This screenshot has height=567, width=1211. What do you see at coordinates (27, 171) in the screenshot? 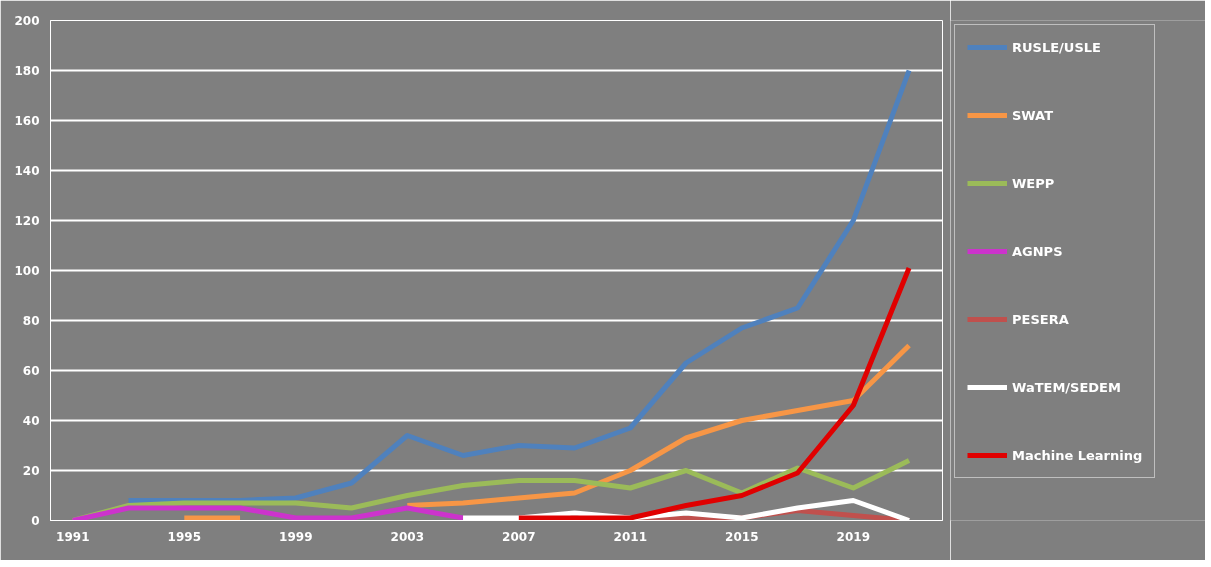
I see `y-tick-label: 140` at bounding box center [27, 171].